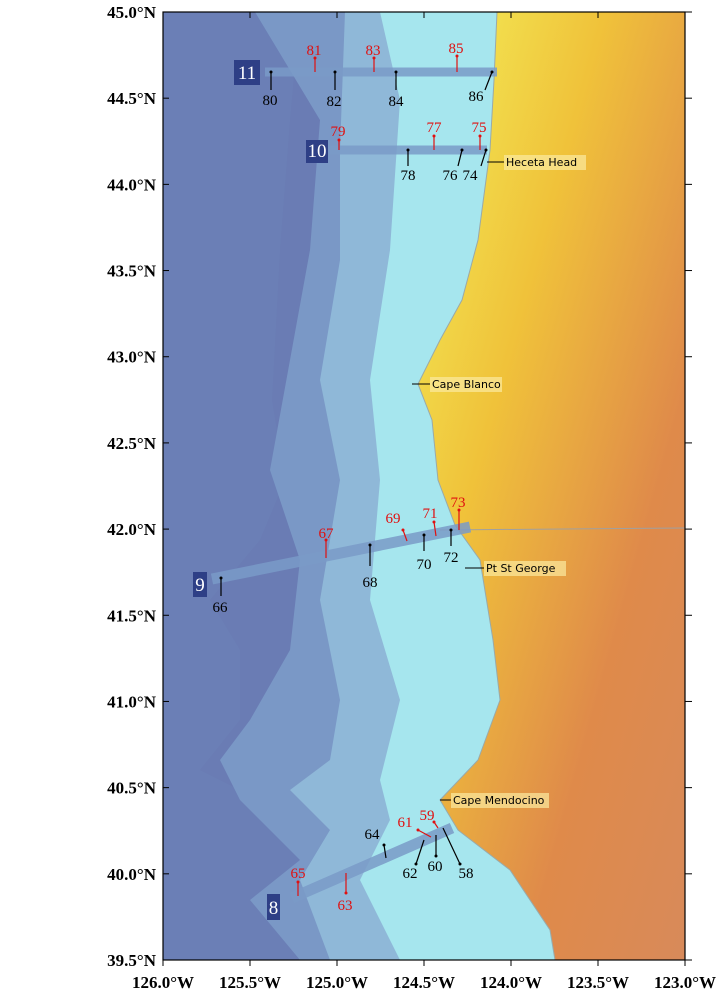 The image size is (720, 995). What do you see at coordinates (435, 128) in the screenshot?
I see `station-label: 77` at bounding box center [435, 128].